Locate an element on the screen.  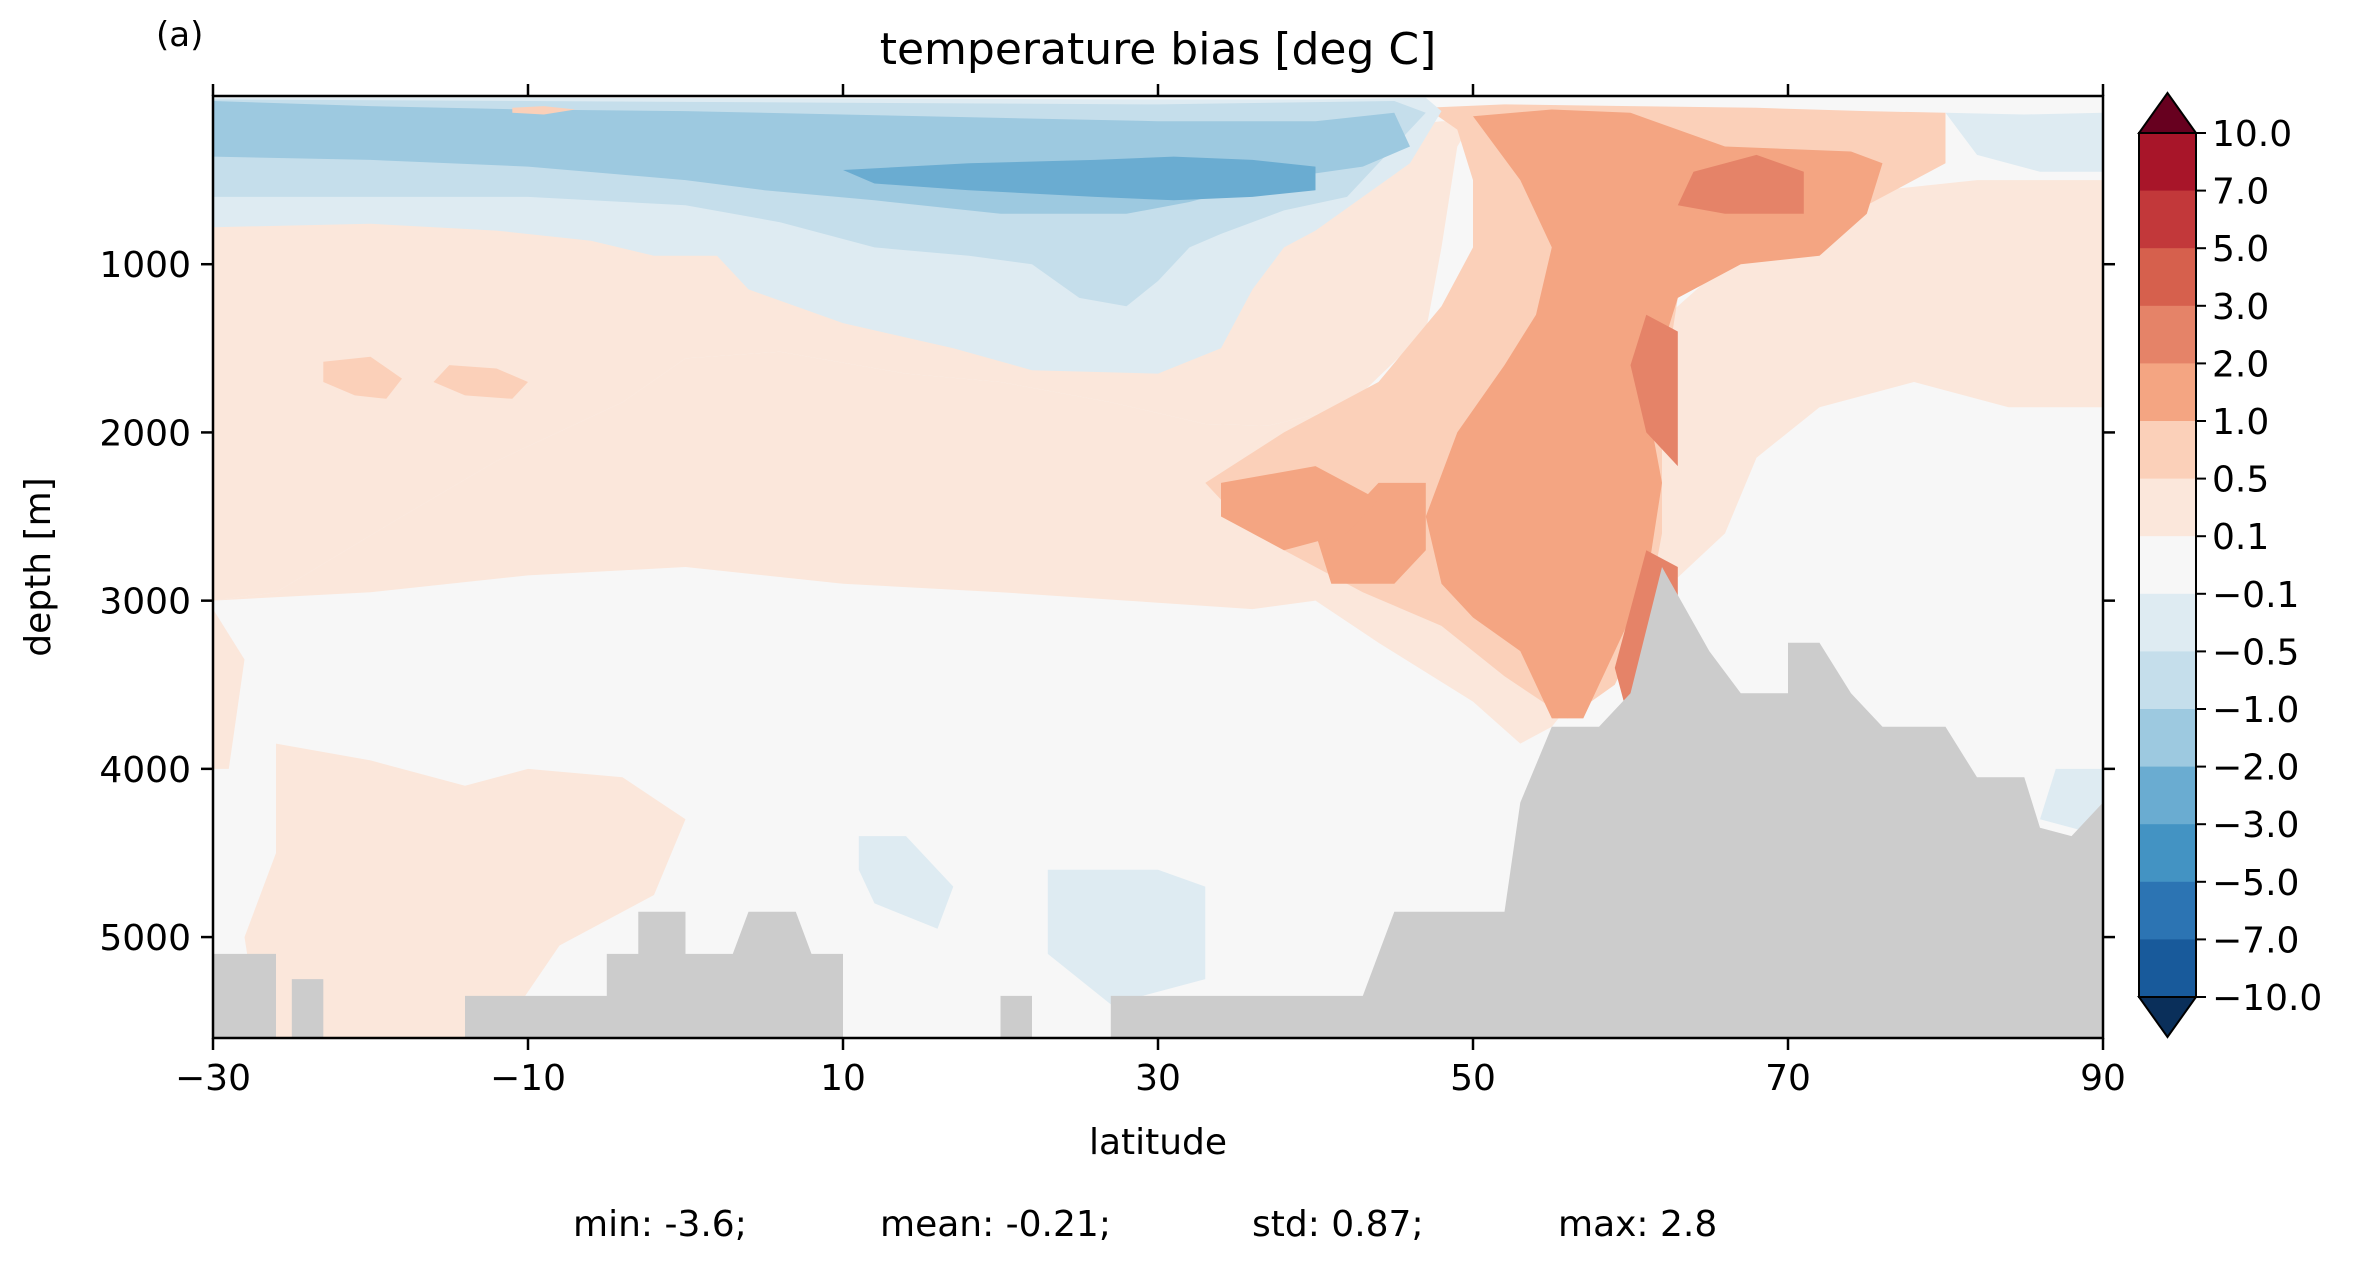
contour-warm-2.0-12 is located at coordinates (1654, 390).